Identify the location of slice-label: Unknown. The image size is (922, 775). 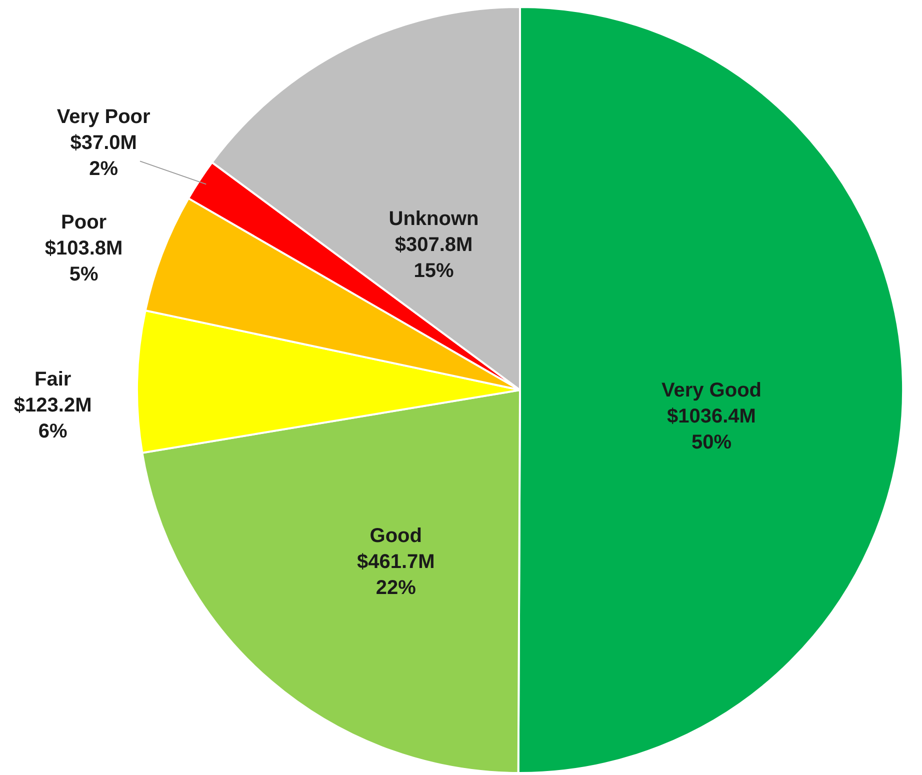
(433, 219).